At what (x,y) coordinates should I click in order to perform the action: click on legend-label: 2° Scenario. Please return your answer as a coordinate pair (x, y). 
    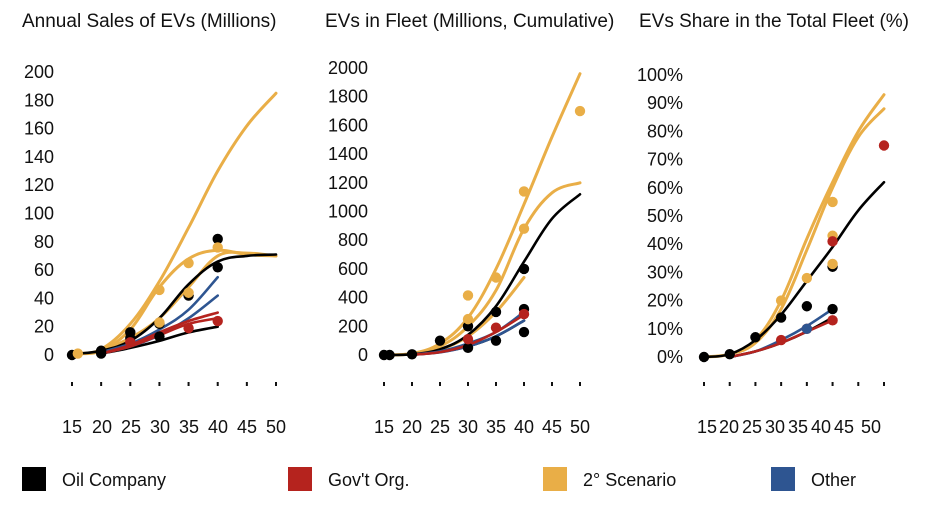
    Looking at the image, I should click on (629, 480).